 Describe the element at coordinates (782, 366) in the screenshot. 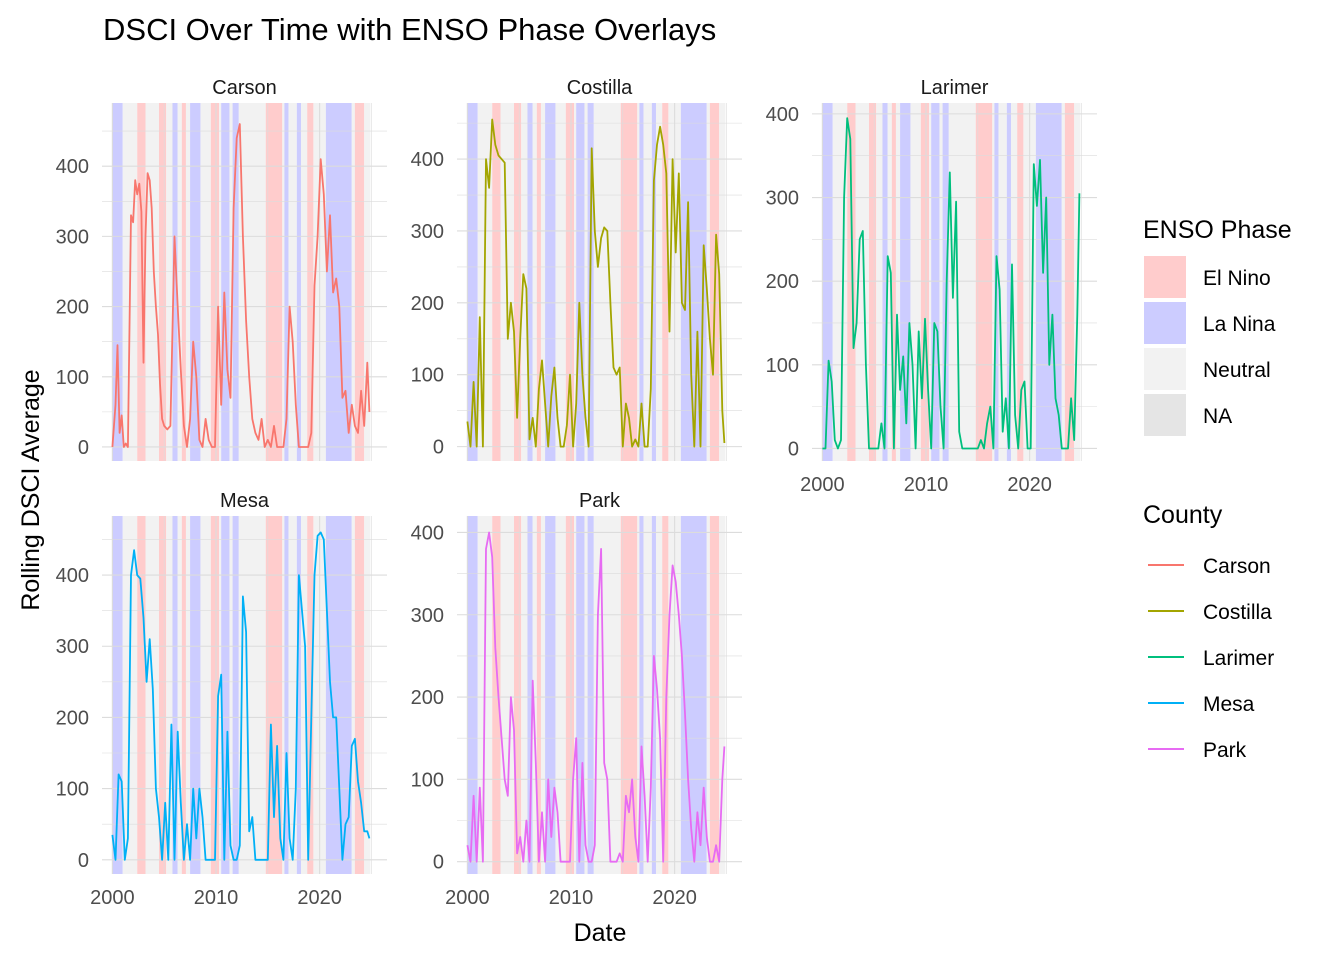

I see `y-tick-label: 100` at that location.